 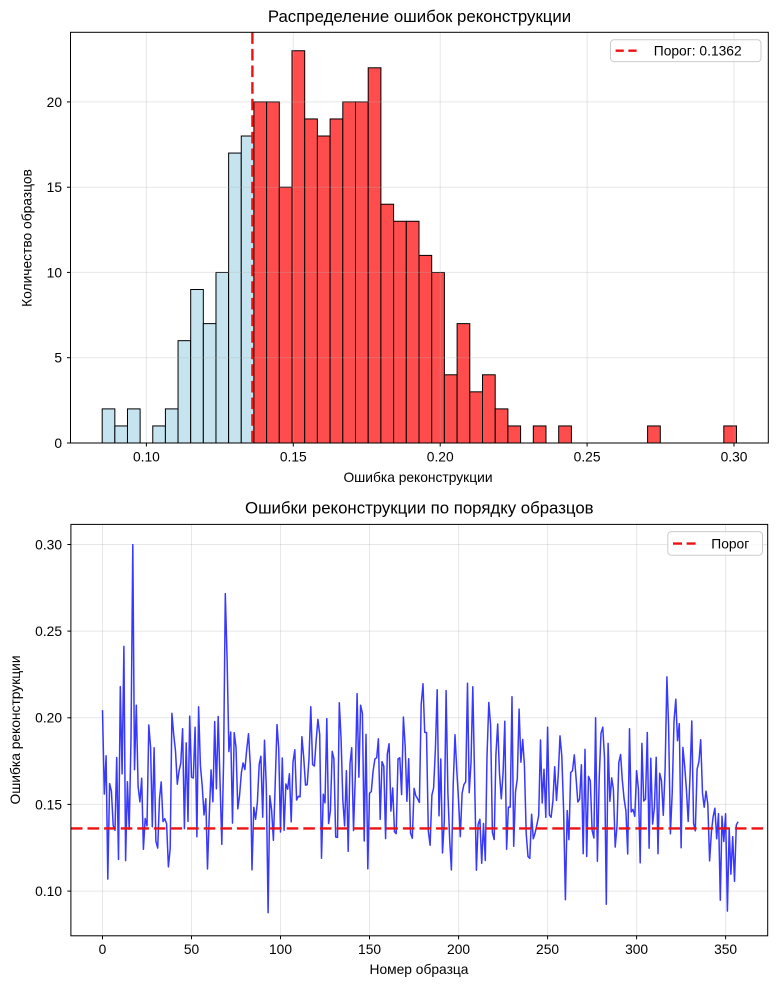 What do you see at coordinates (730, 543) in the screenshot?
I see `svg-text: Порог` at bounding box center [730, 543].